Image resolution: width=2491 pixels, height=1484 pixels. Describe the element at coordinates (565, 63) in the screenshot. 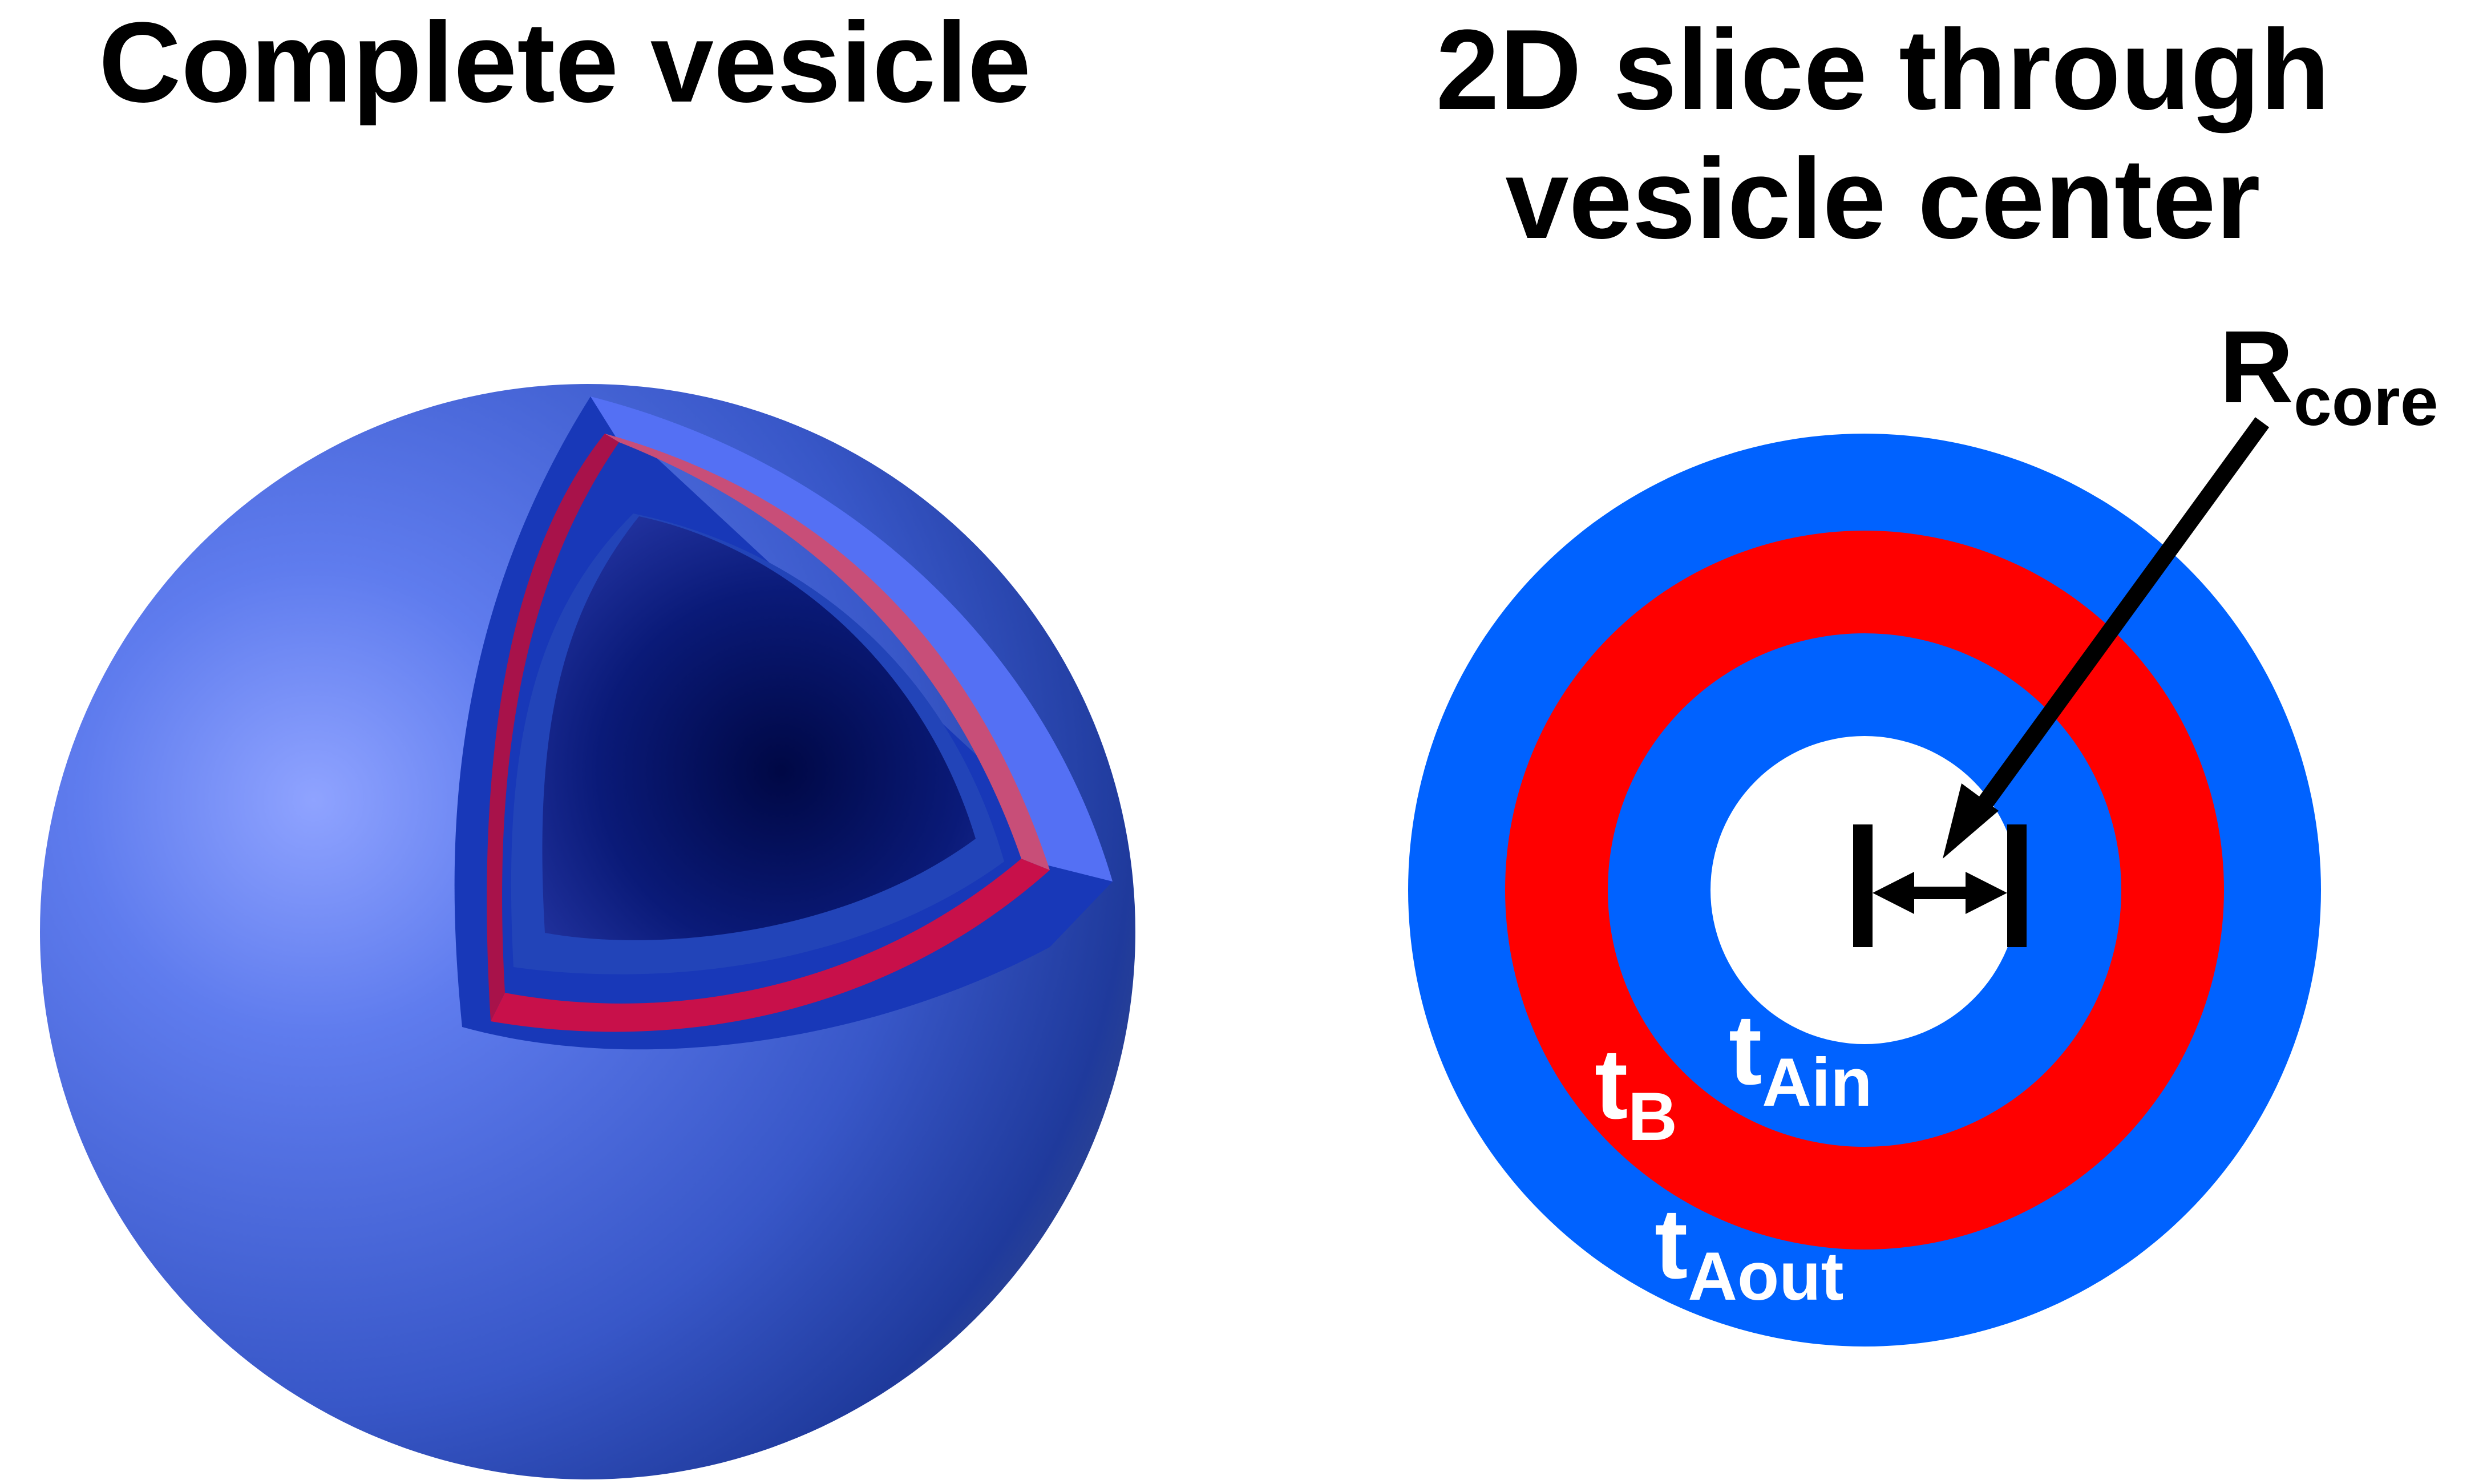

I see `complete-vesicle-title: Complete vesicle` at that location.